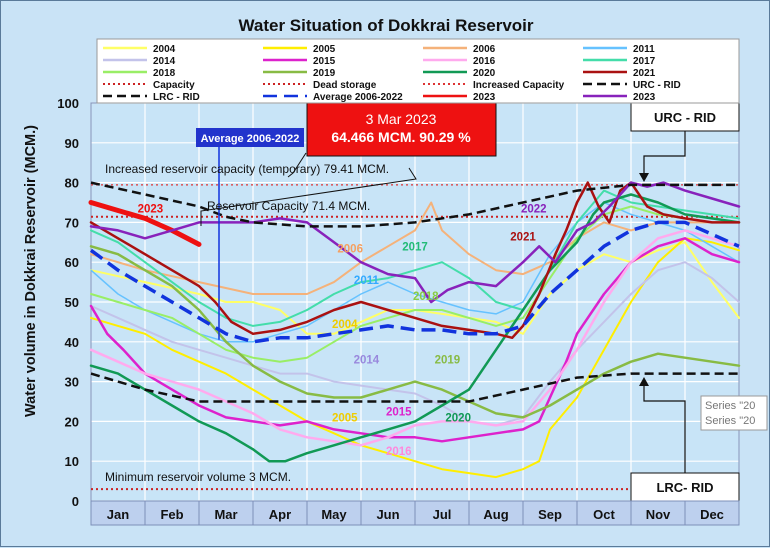 This screenshot has width=770, height=548. What do you see at coordinates (519, 85) in the screenshot?
I see `legend-label: Increased Capacity` at bounding box center [519, 85].